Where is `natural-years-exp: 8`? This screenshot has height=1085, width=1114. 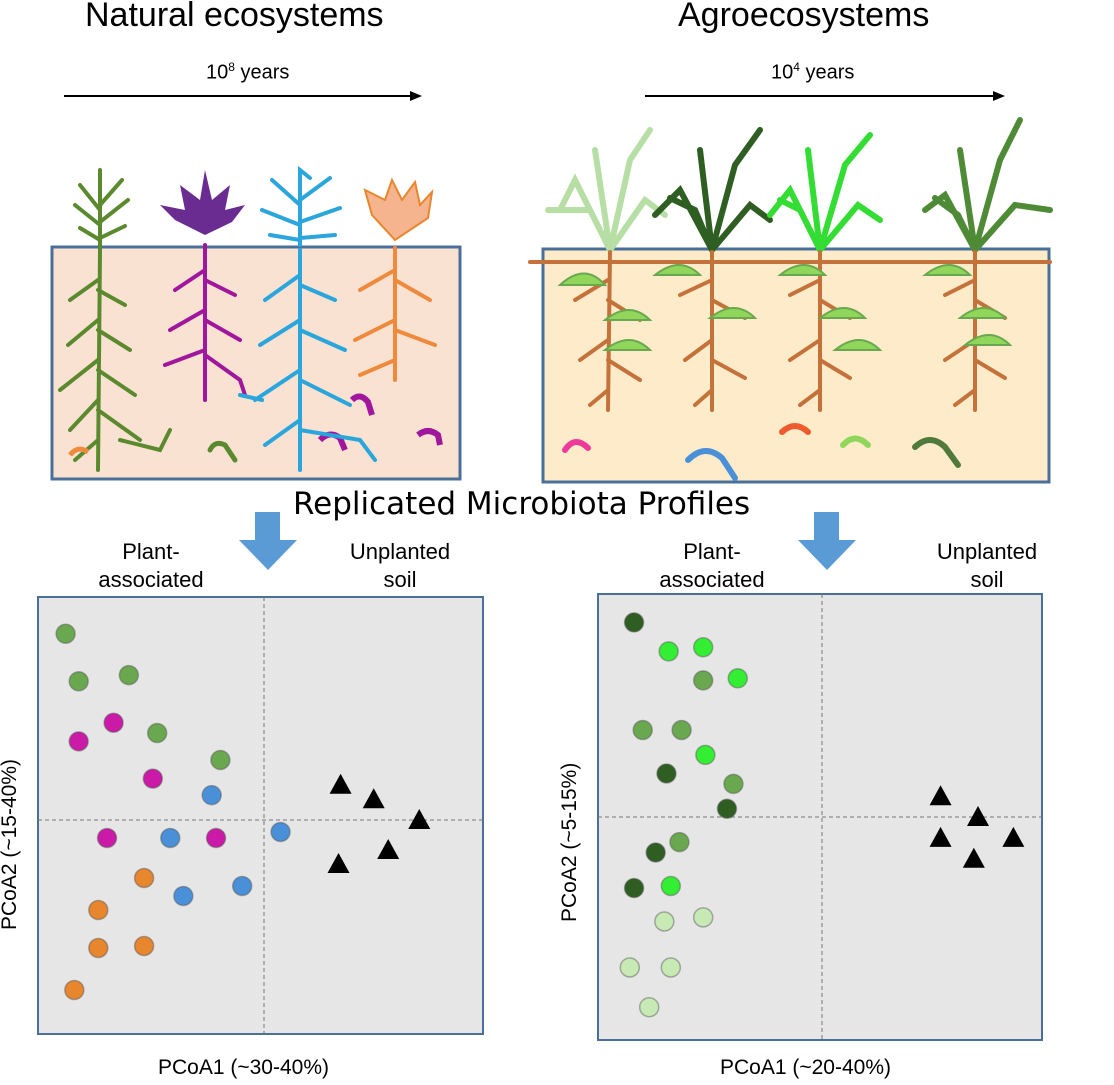
natural-years-exp: 8 is located at coordinates (231, 67).